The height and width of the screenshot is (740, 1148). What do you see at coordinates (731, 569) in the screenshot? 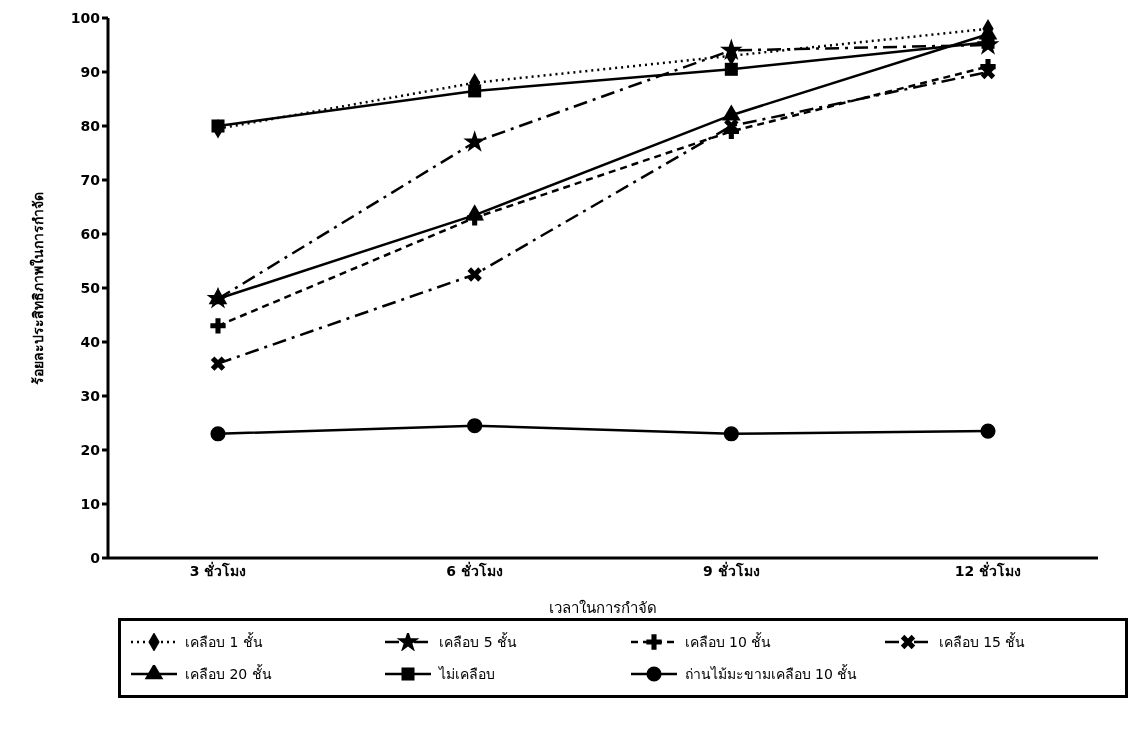
I see `x-tick-label: 9 ชั่วโมง` at bounding box center [731, 569].